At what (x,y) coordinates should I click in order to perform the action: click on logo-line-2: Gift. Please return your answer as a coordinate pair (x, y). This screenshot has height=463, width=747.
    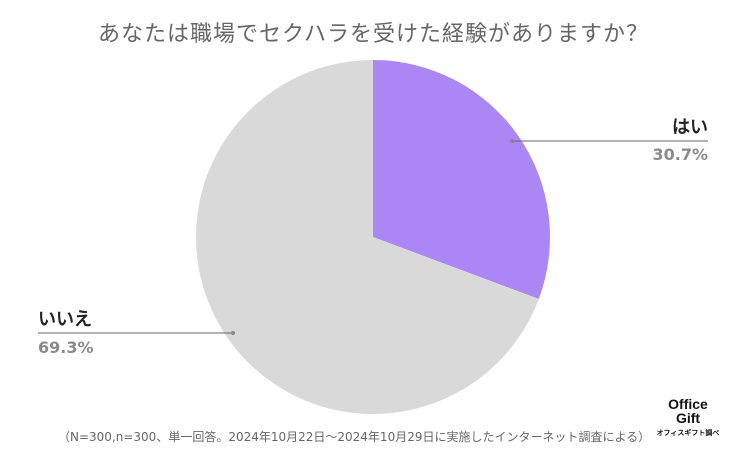
    Looking at the image, I should click on (688, 418).